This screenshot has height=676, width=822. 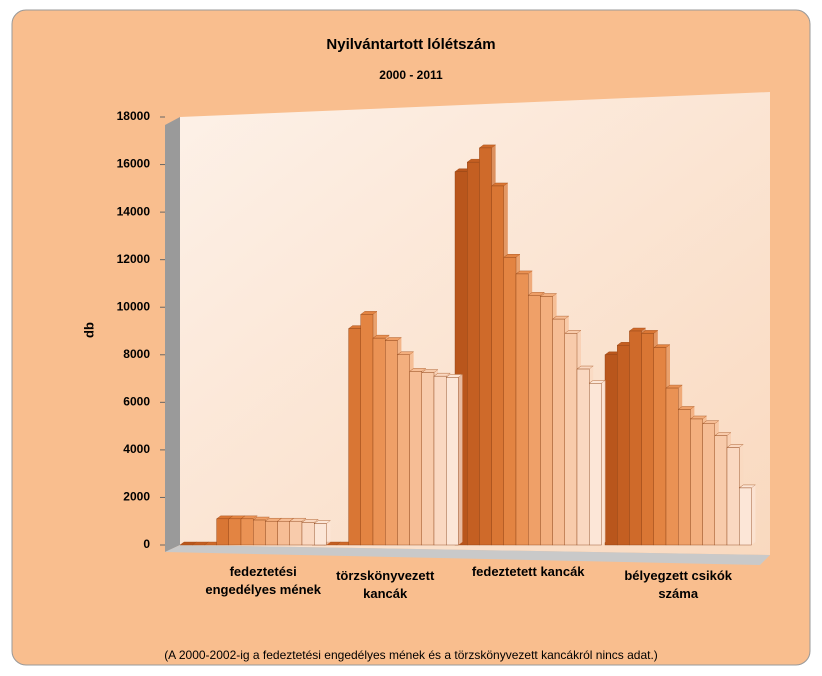 What do you see at coordinates (134, 116) in the screenshot?
I see `y-tick-label: 18000` at bounding box center [134, 116].